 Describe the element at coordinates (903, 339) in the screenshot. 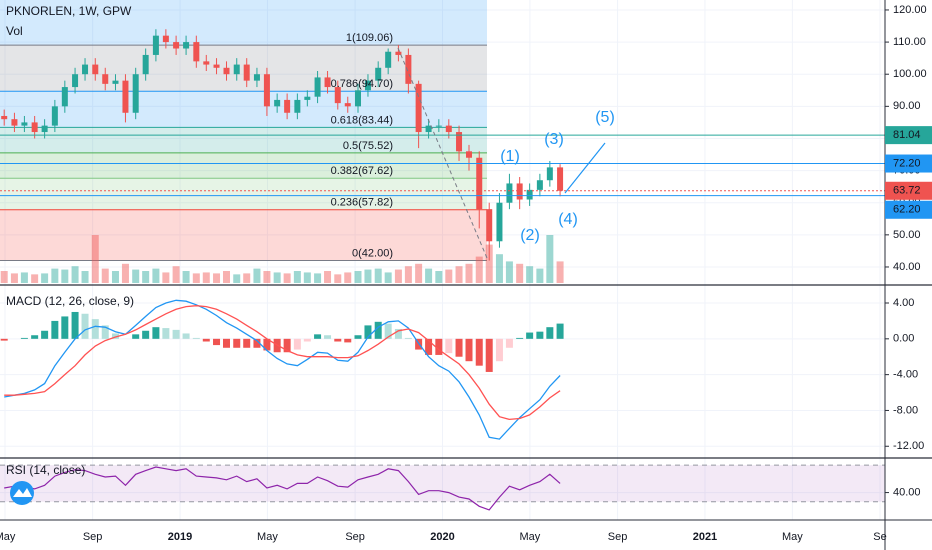

I see `y-tick-label: 0.00` at that location.